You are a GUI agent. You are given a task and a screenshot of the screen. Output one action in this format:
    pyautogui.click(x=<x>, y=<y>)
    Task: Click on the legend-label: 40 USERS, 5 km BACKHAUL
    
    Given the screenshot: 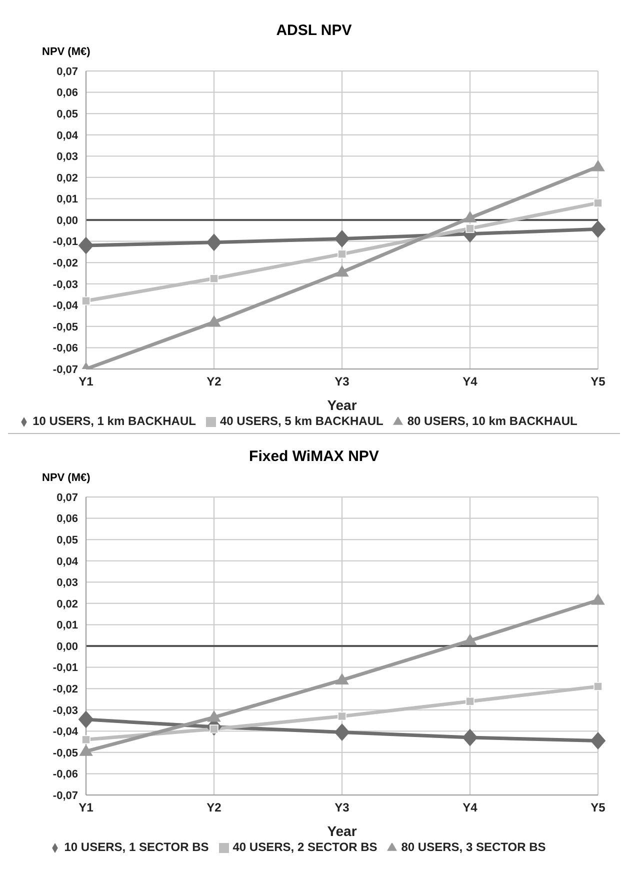 What is the action you would take?
    pyautogui.click(x=302, y=421)
    